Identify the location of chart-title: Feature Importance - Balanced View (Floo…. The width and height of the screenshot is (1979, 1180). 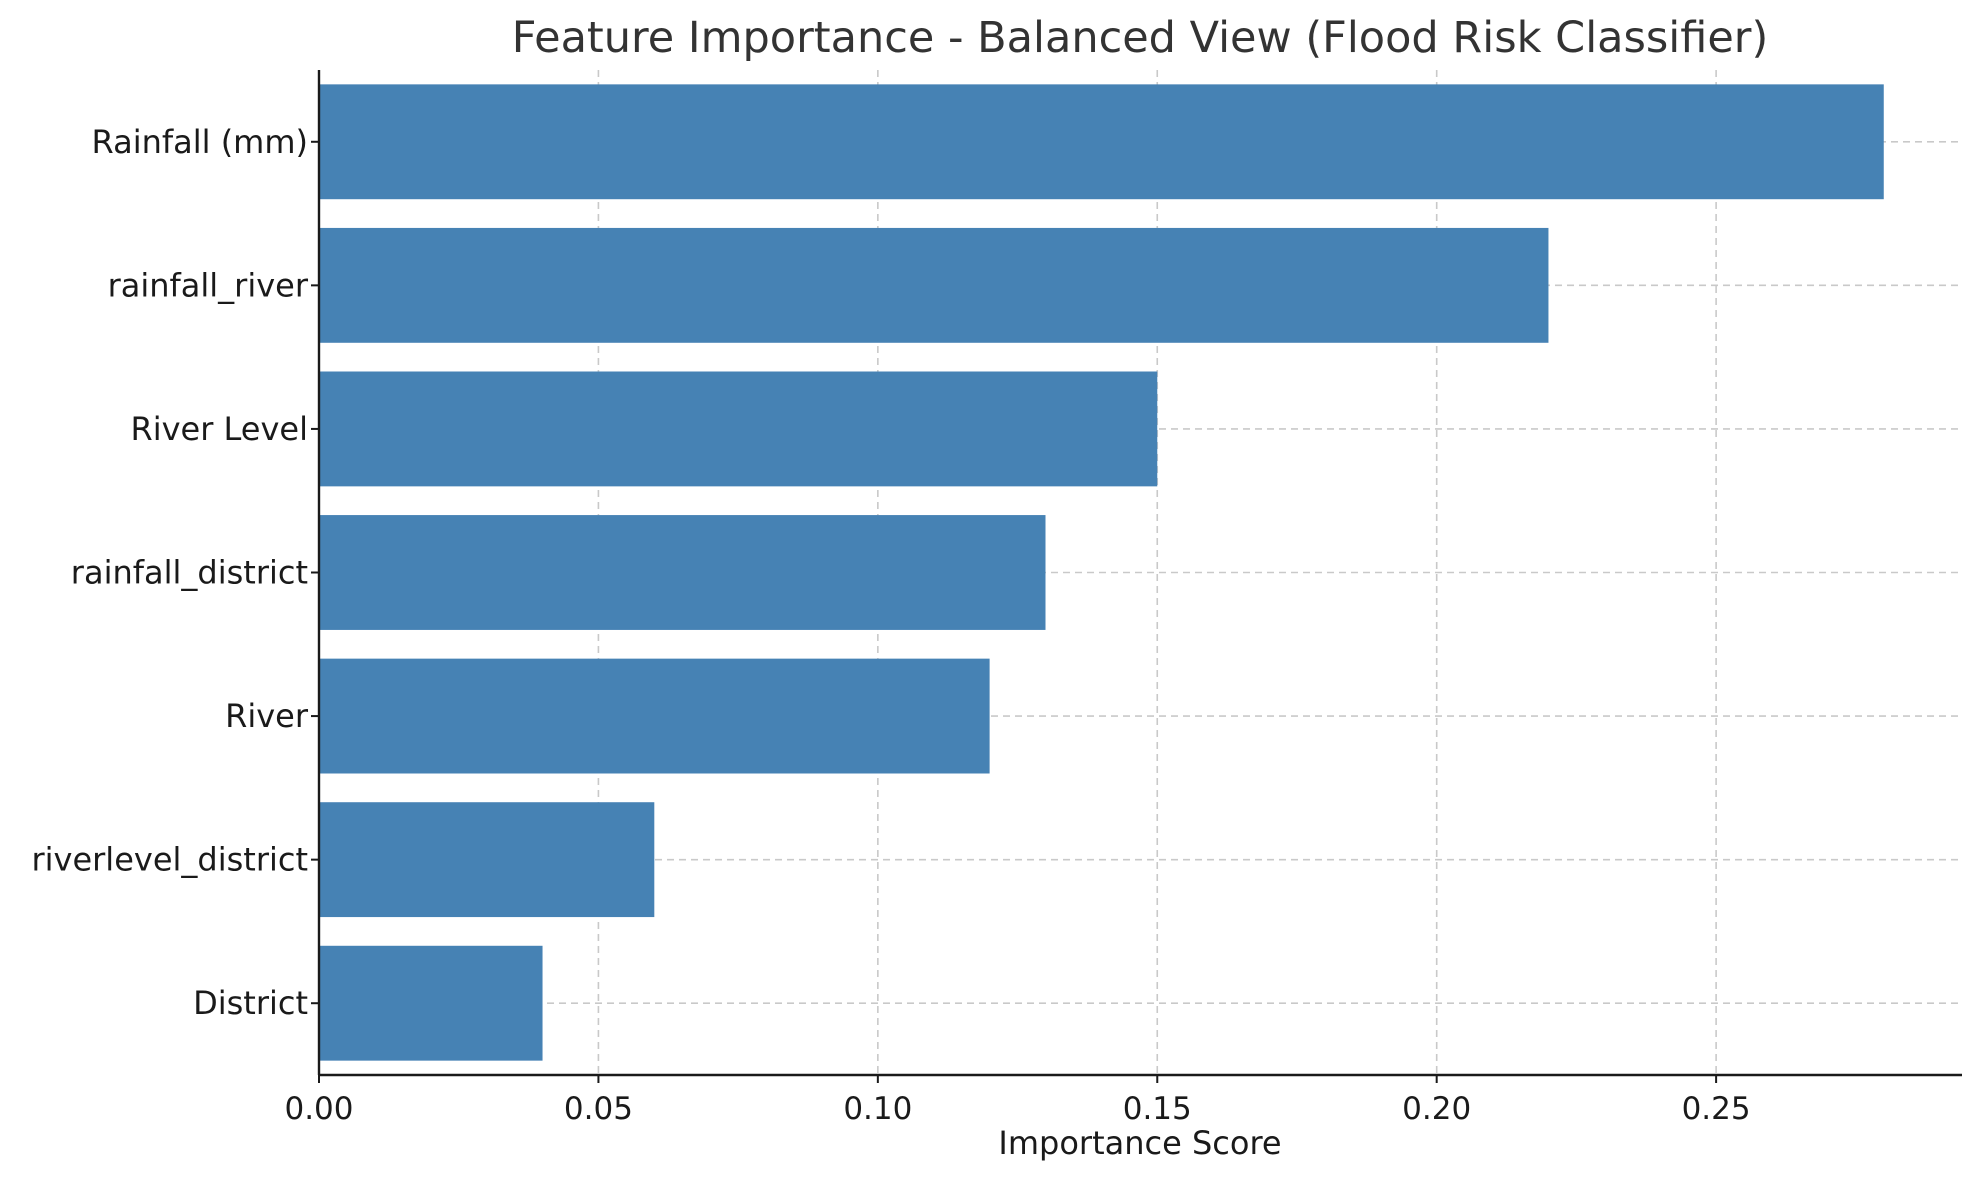
(1140, 38).